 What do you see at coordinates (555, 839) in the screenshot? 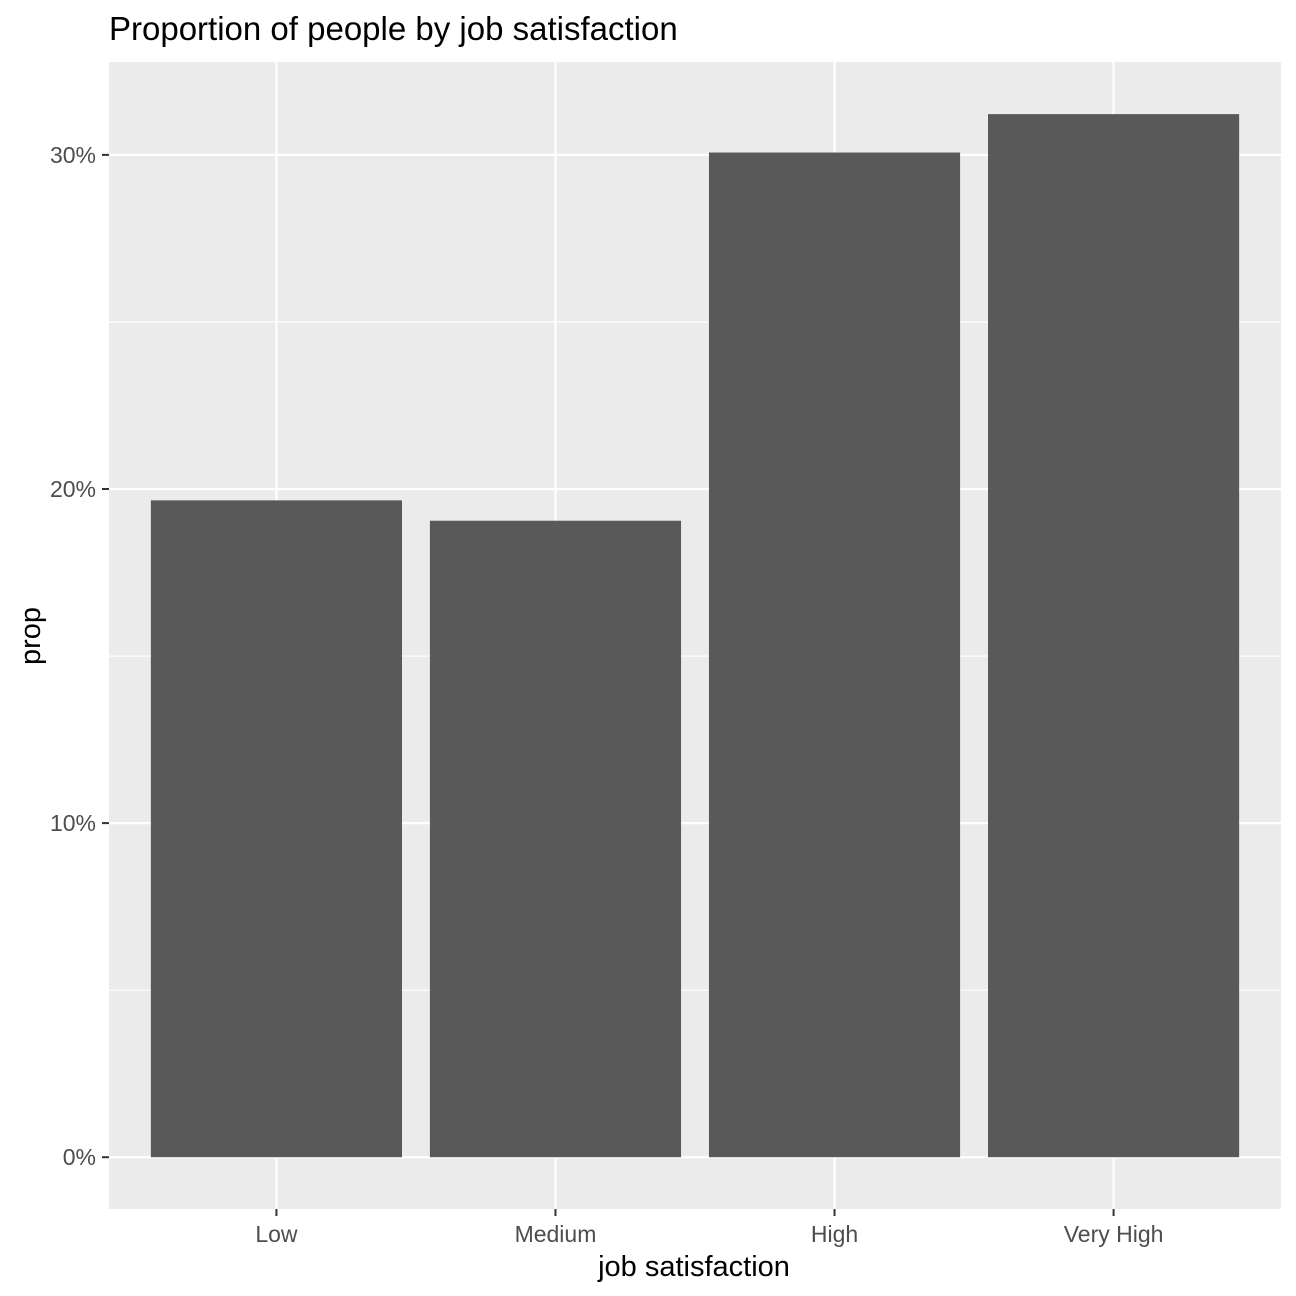
I see `bar-medium` at bounding box center [555, 839].